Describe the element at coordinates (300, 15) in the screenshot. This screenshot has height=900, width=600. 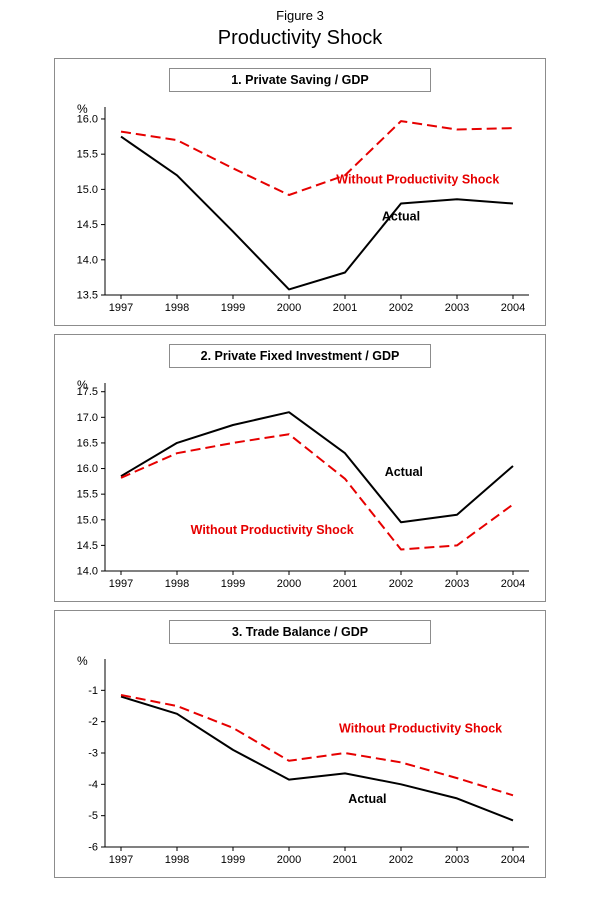
I see `figure-label: Figure 3` at that location.